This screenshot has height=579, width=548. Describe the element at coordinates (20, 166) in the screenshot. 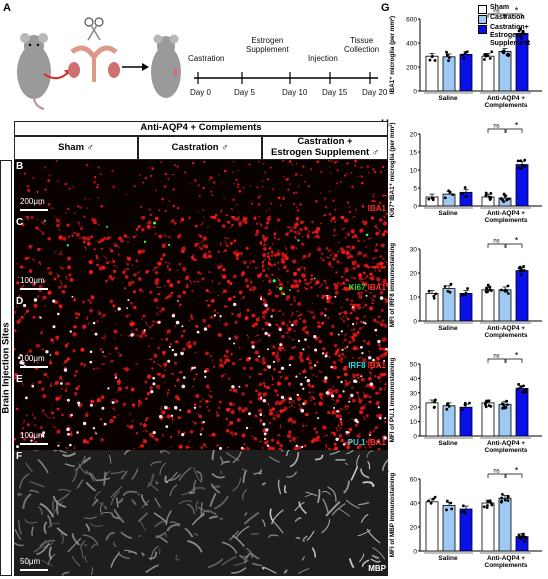

I see `panel-letter-b: B` at that location.